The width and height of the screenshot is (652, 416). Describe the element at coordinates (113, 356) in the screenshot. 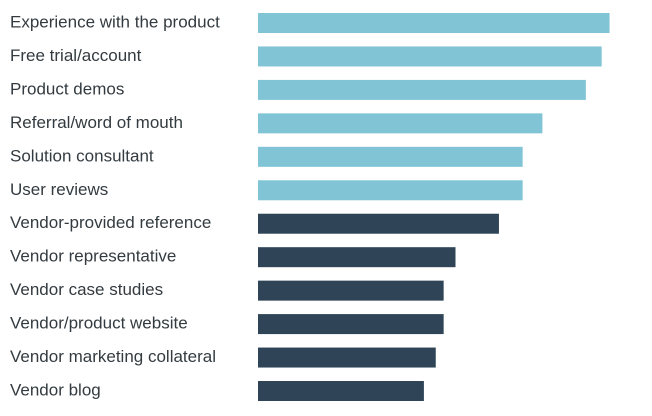

I see `category-label-vendor-marketing-collateral: Vendor marketing collateral` at that location.